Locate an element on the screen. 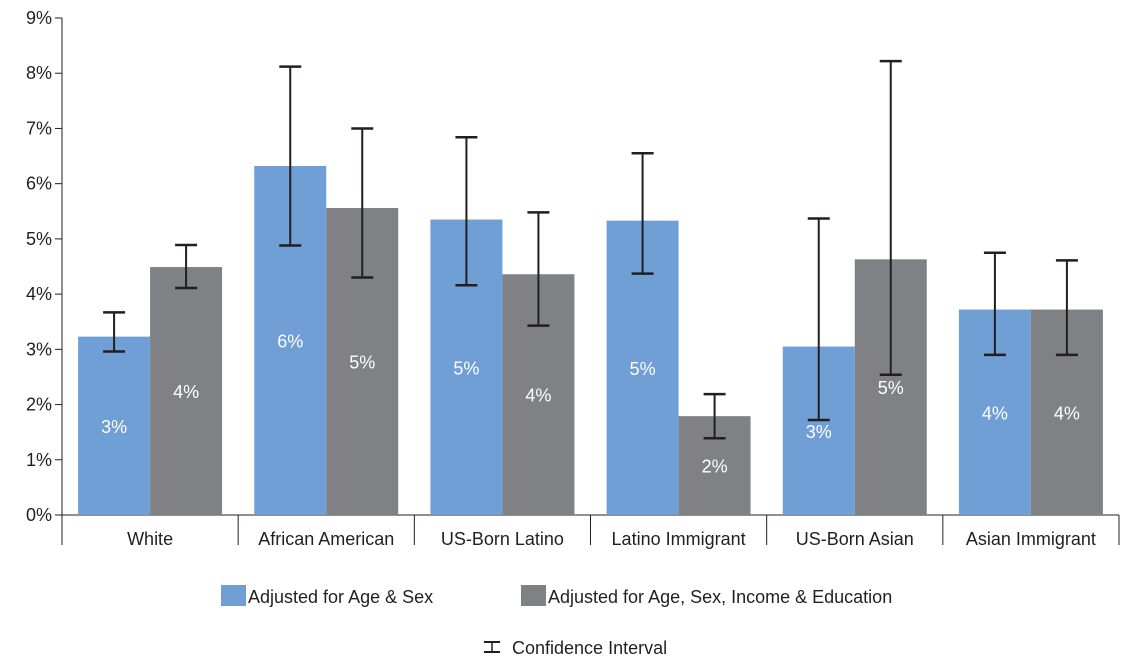 This screenshot has width=1133, height=658. y-axis: 0% 1% 2% 3% 4% 5% 6% 7% 8% 9% is located at coordinates (44, 276).